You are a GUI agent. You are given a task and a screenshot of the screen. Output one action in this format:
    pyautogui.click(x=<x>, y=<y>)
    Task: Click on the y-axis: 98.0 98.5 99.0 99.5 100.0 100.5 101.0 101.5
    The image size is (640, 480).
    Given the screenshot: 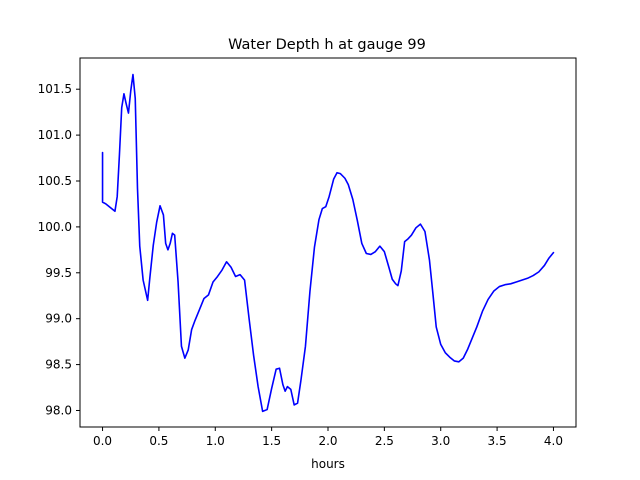 What is the action you would take?
    pyautogui.click(x=59, y=249)
    